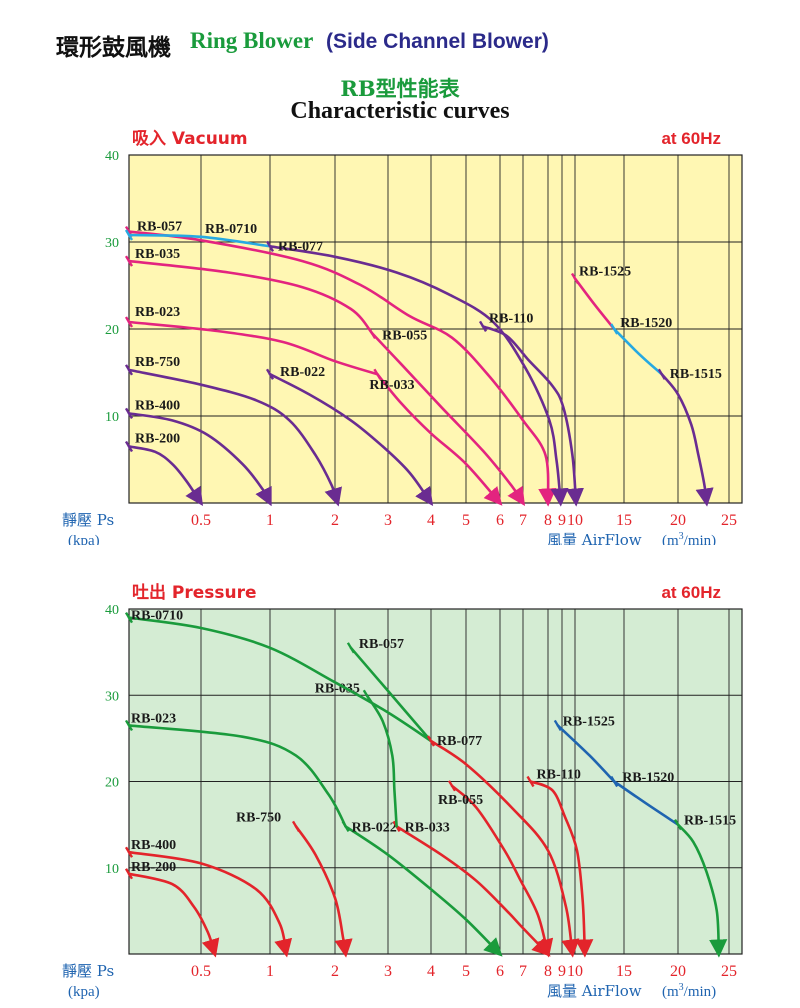 Image resolution: width=800 pixels, height=1008 pixels. I want to click on title-side-channel: (Side Channel Blower), so click(437, 41).